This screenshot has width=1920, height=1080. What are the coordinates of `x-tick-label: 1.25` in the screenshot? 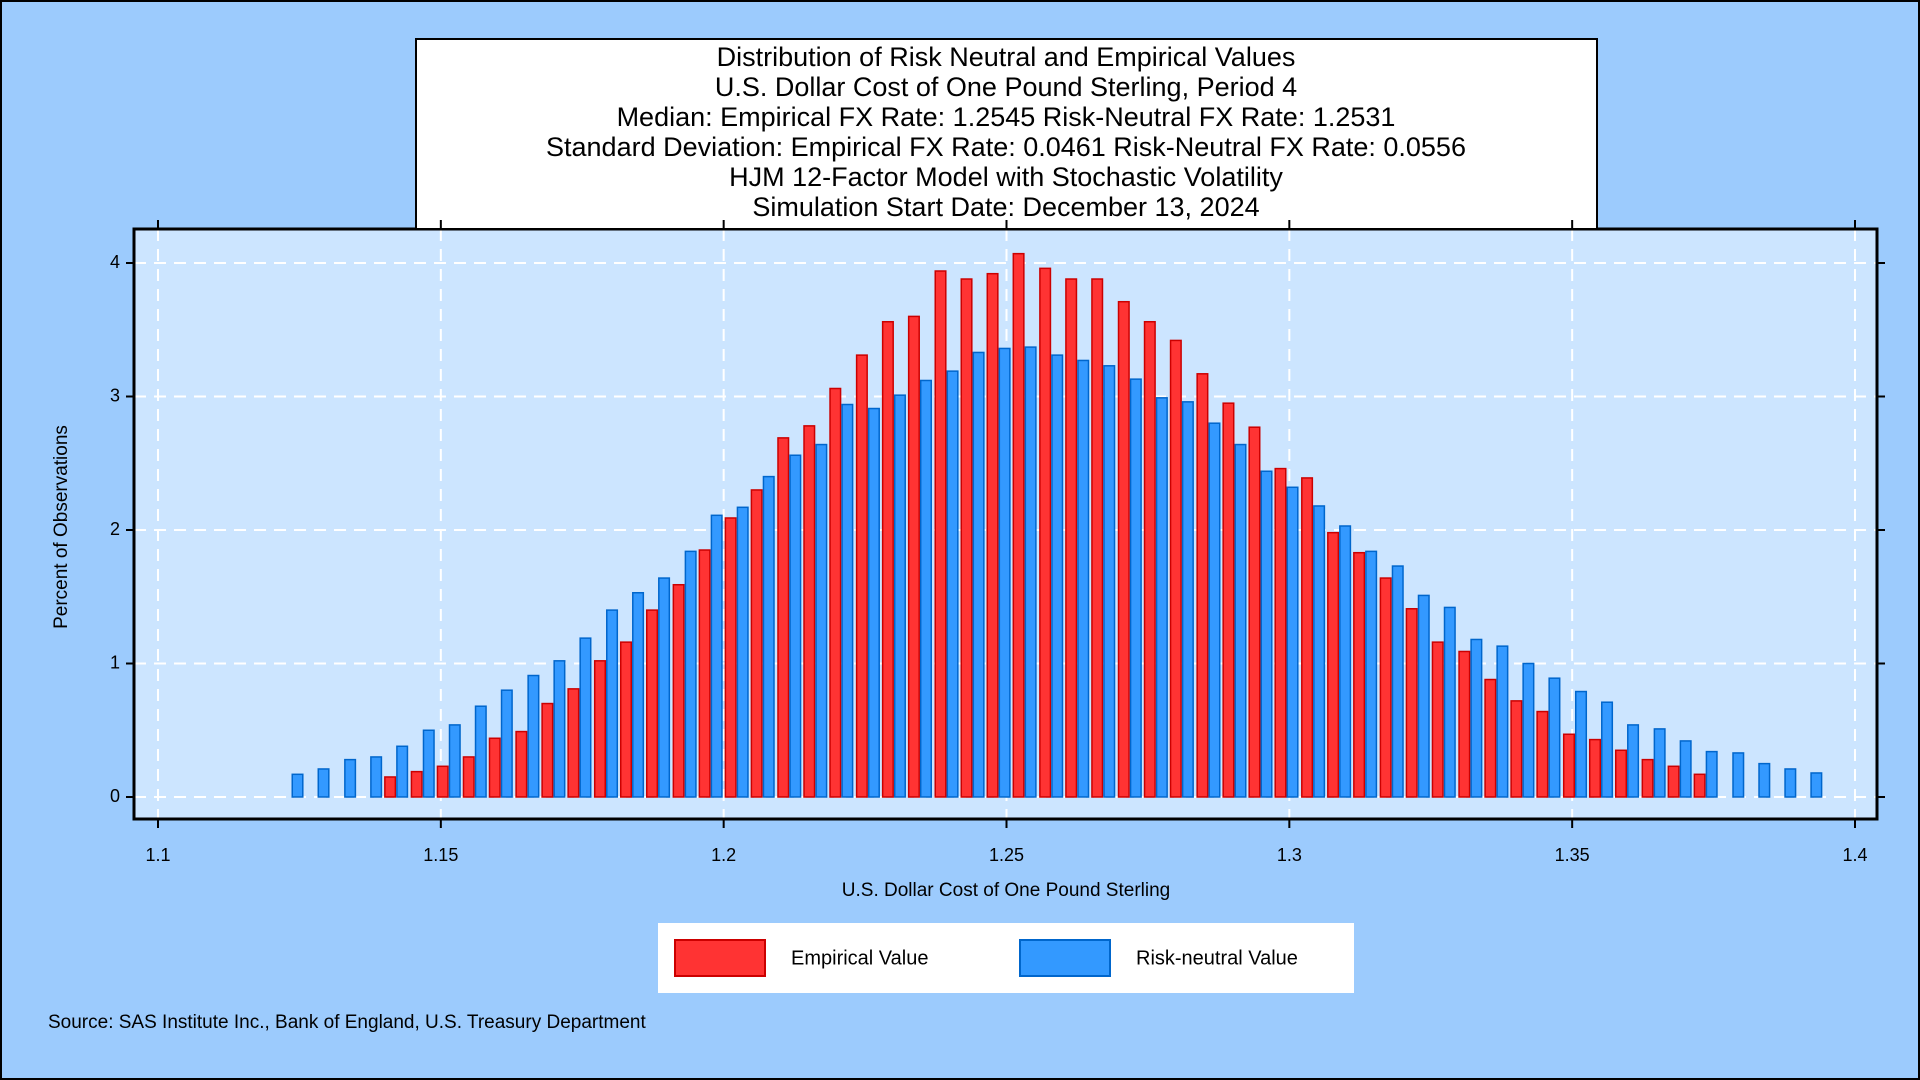 It's located at (1006, 855).